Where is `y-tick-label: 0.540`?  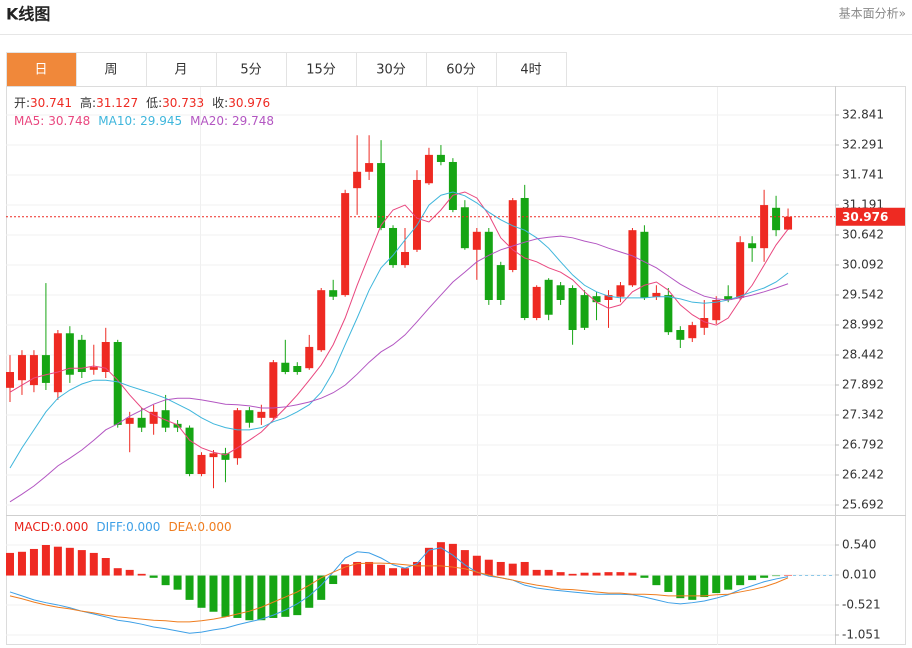 y-tick-label: 0.540 is located at coordinates (859, 544).